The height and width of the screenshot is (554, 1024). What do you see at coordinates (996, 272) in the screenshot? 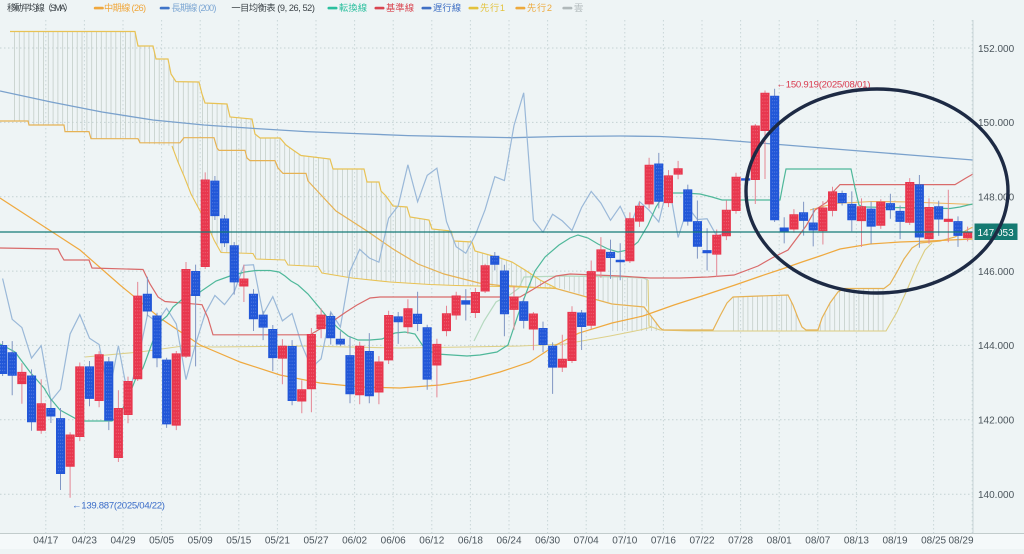
I see `svg-text: 146.000` at bounding box center [996, 272].